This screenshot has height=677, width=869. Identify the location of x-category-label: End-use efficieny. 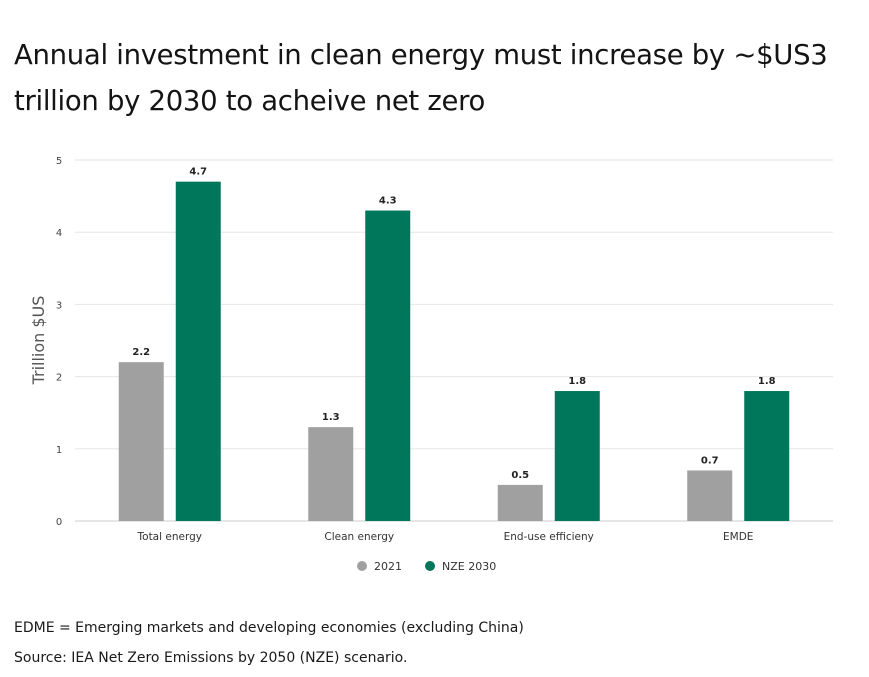
(549, 537).